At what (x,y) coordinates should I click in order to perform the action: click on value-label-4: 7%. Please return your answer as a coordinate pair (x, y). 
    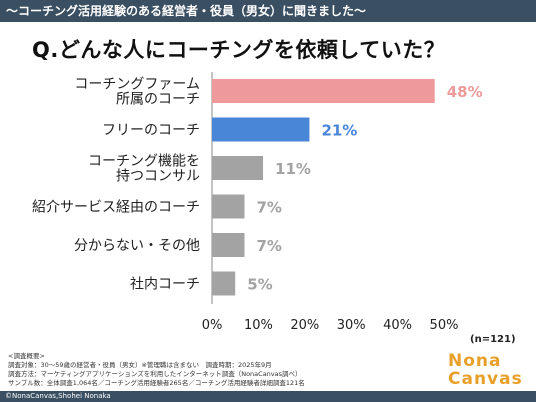
    Looking at the image, I should click on (268, 246).